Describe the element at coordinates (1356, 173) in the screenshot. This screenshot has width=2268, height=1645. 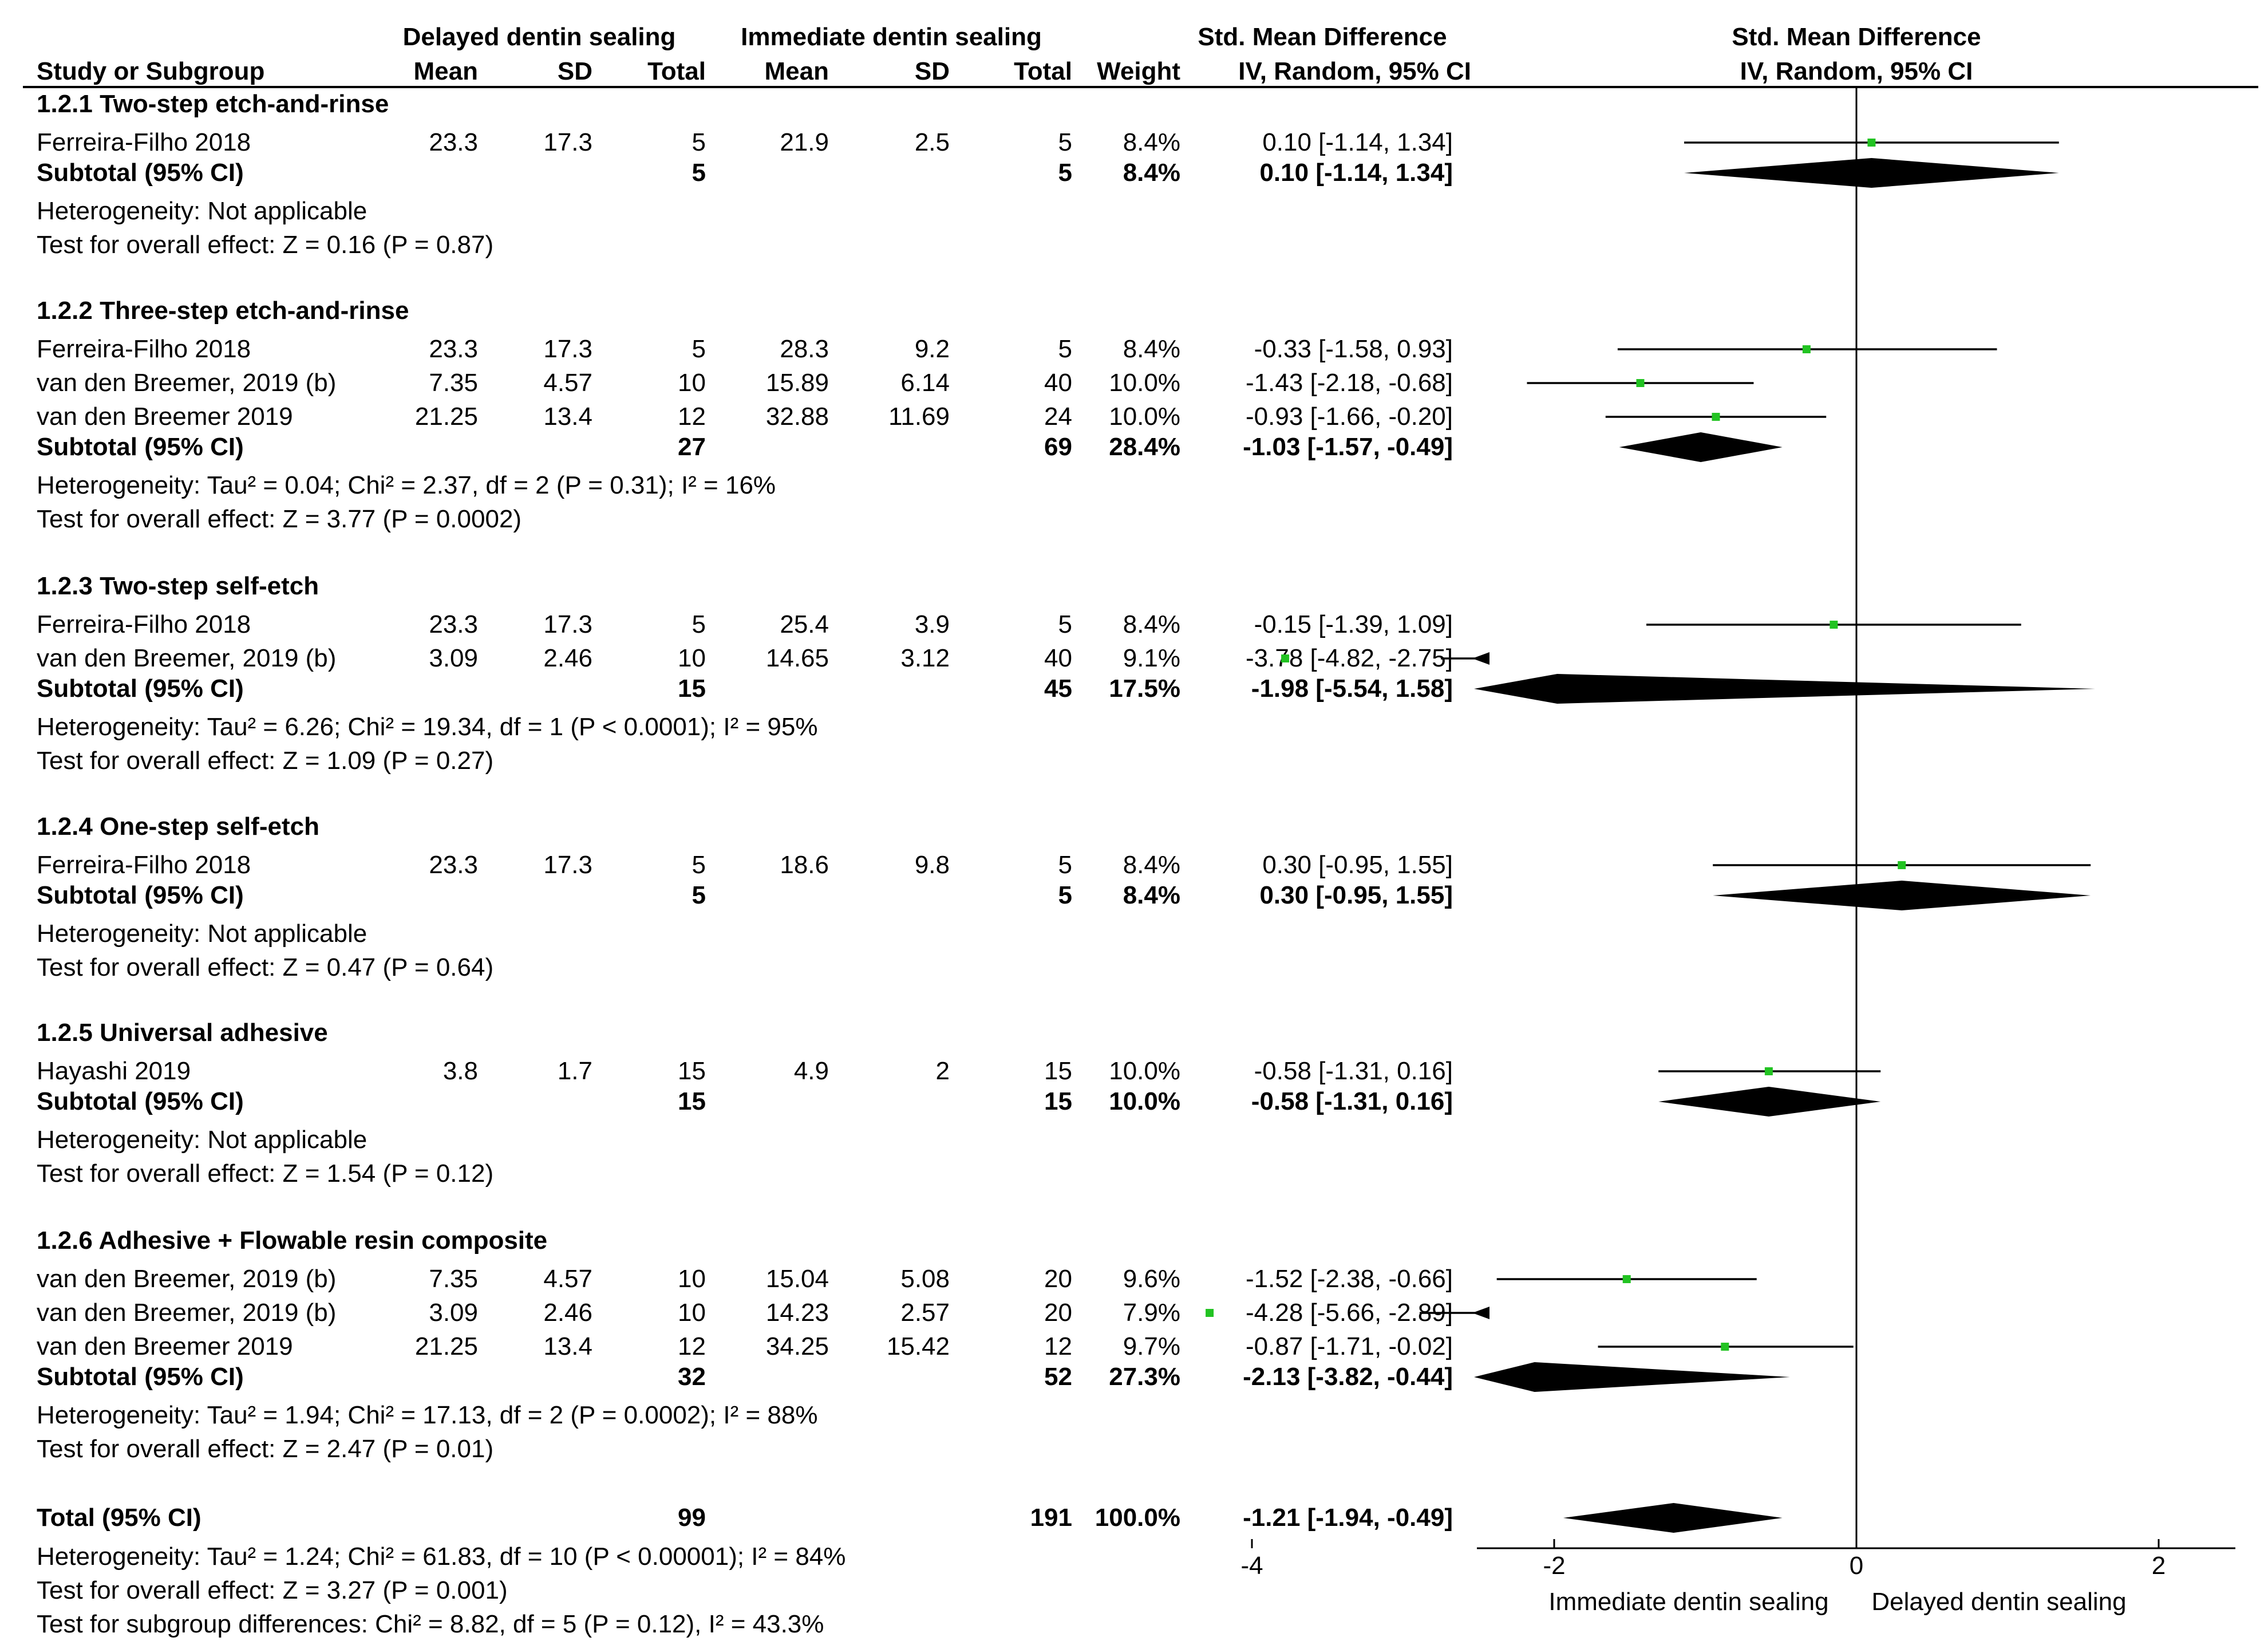
I see `subtotal-ci: 0.10 [-1.14, 1.34]` at that location.